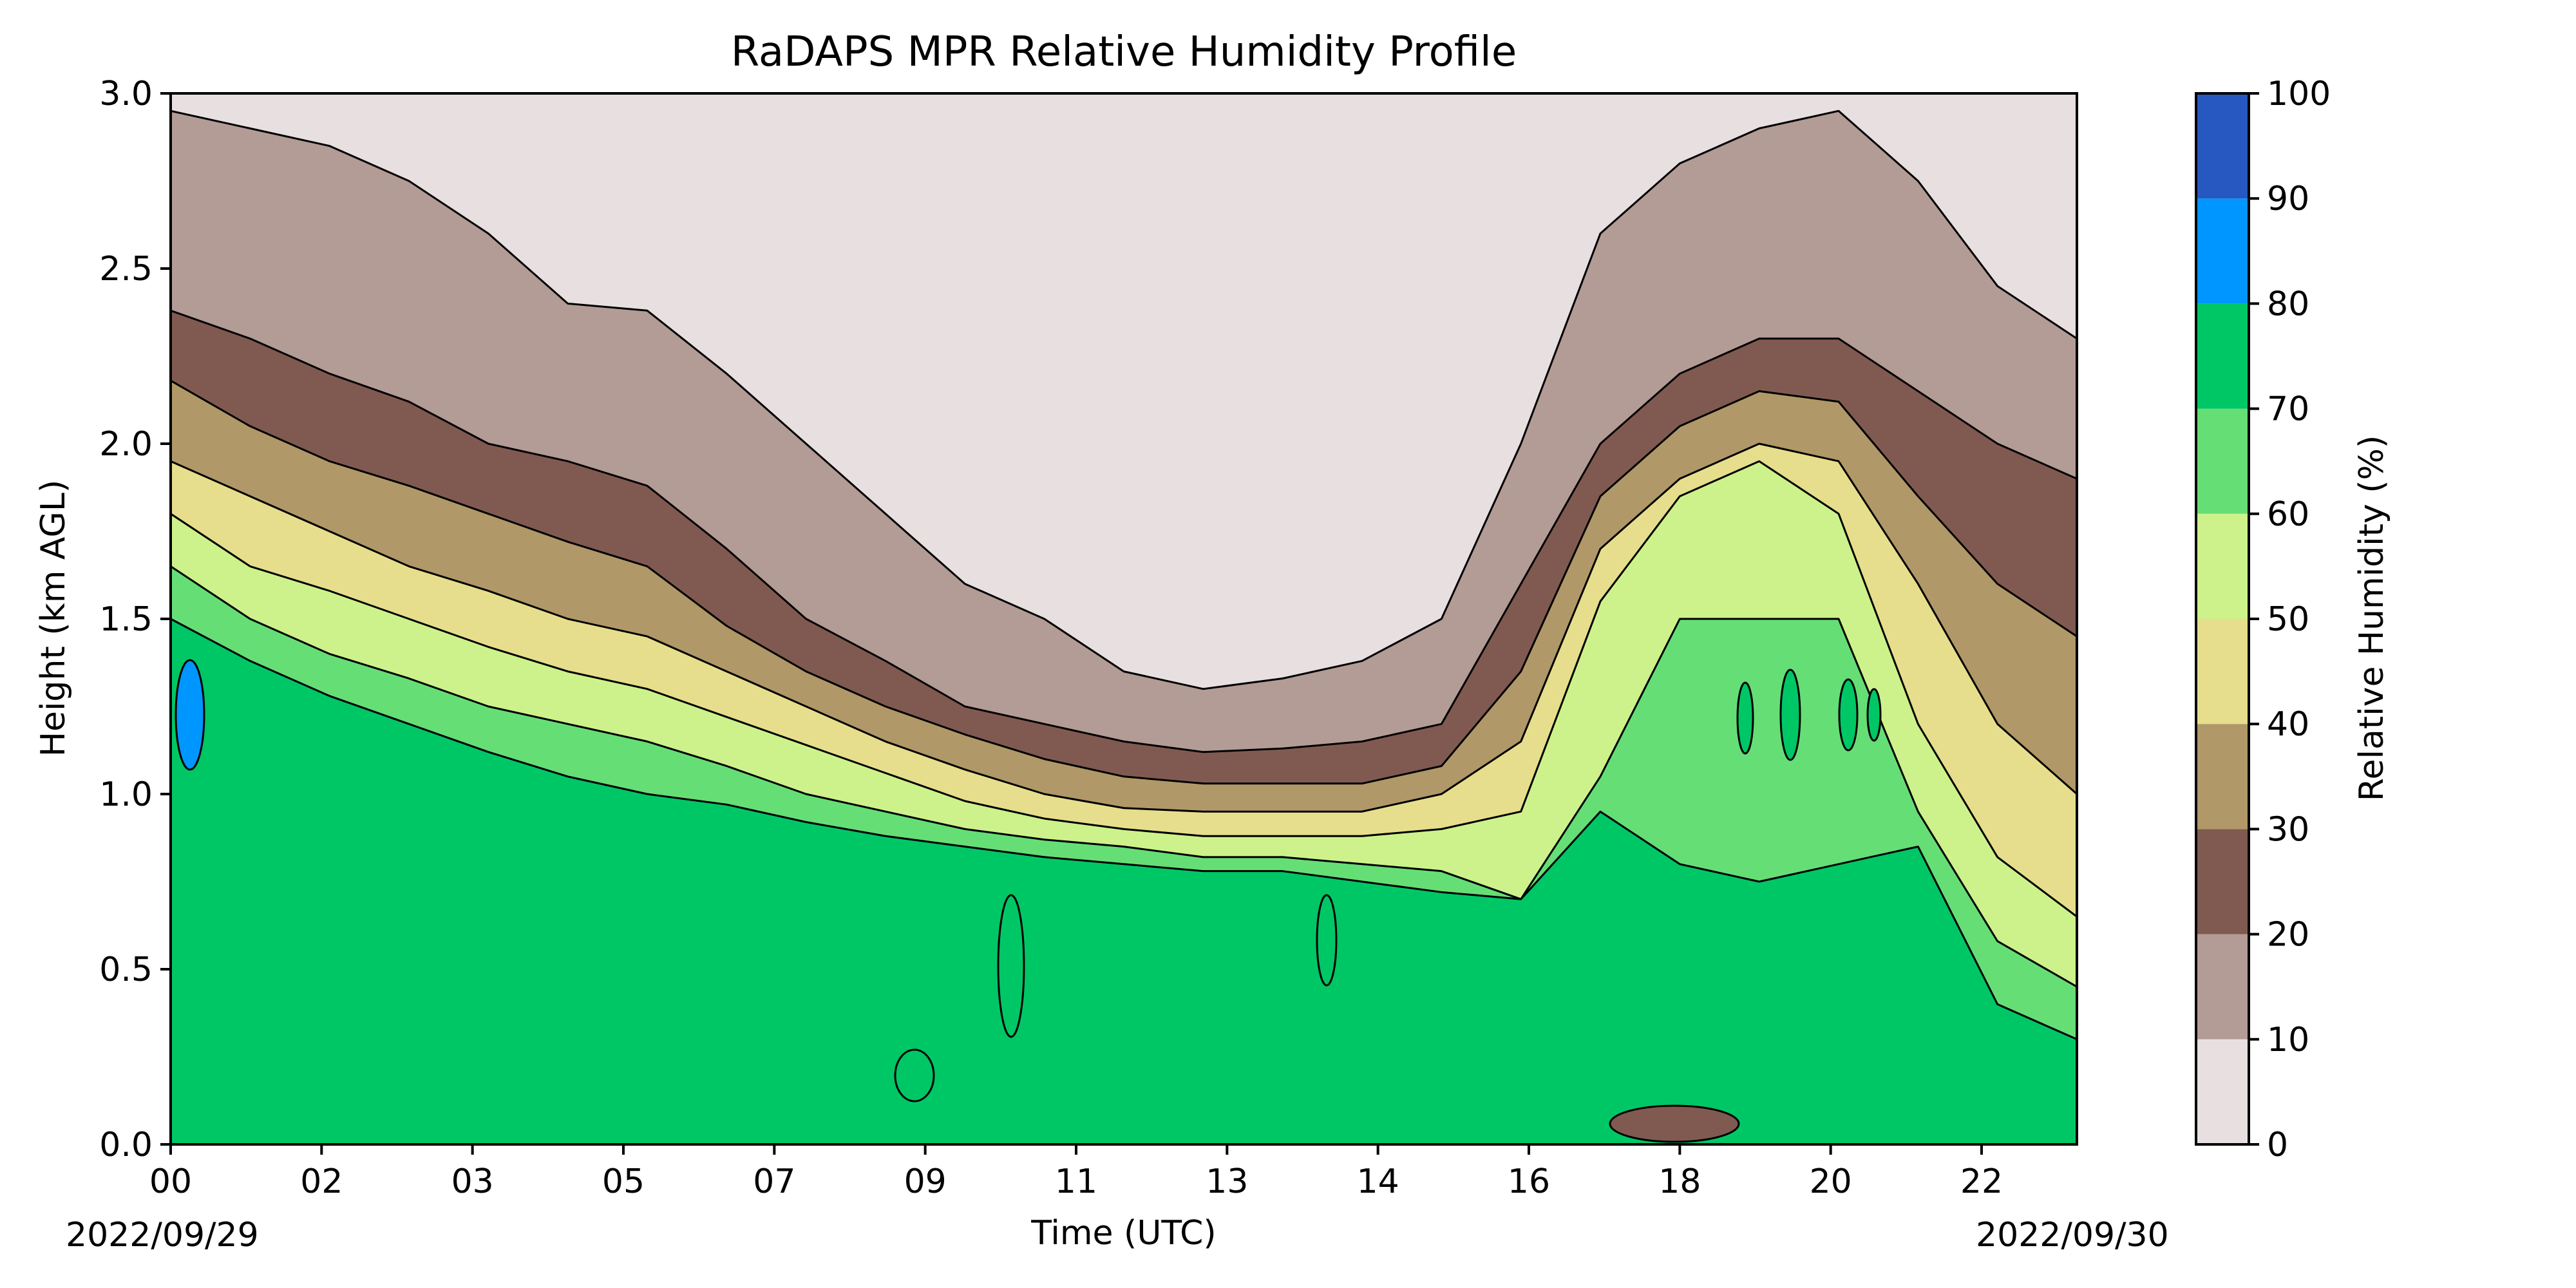 Image resolution: width=2576 pixels, height=1288 pixels. What do you see at coordinates (925, 1181) in the screenshot?
I see `x-tick-label: 09` at bounding box center [925, 1181].